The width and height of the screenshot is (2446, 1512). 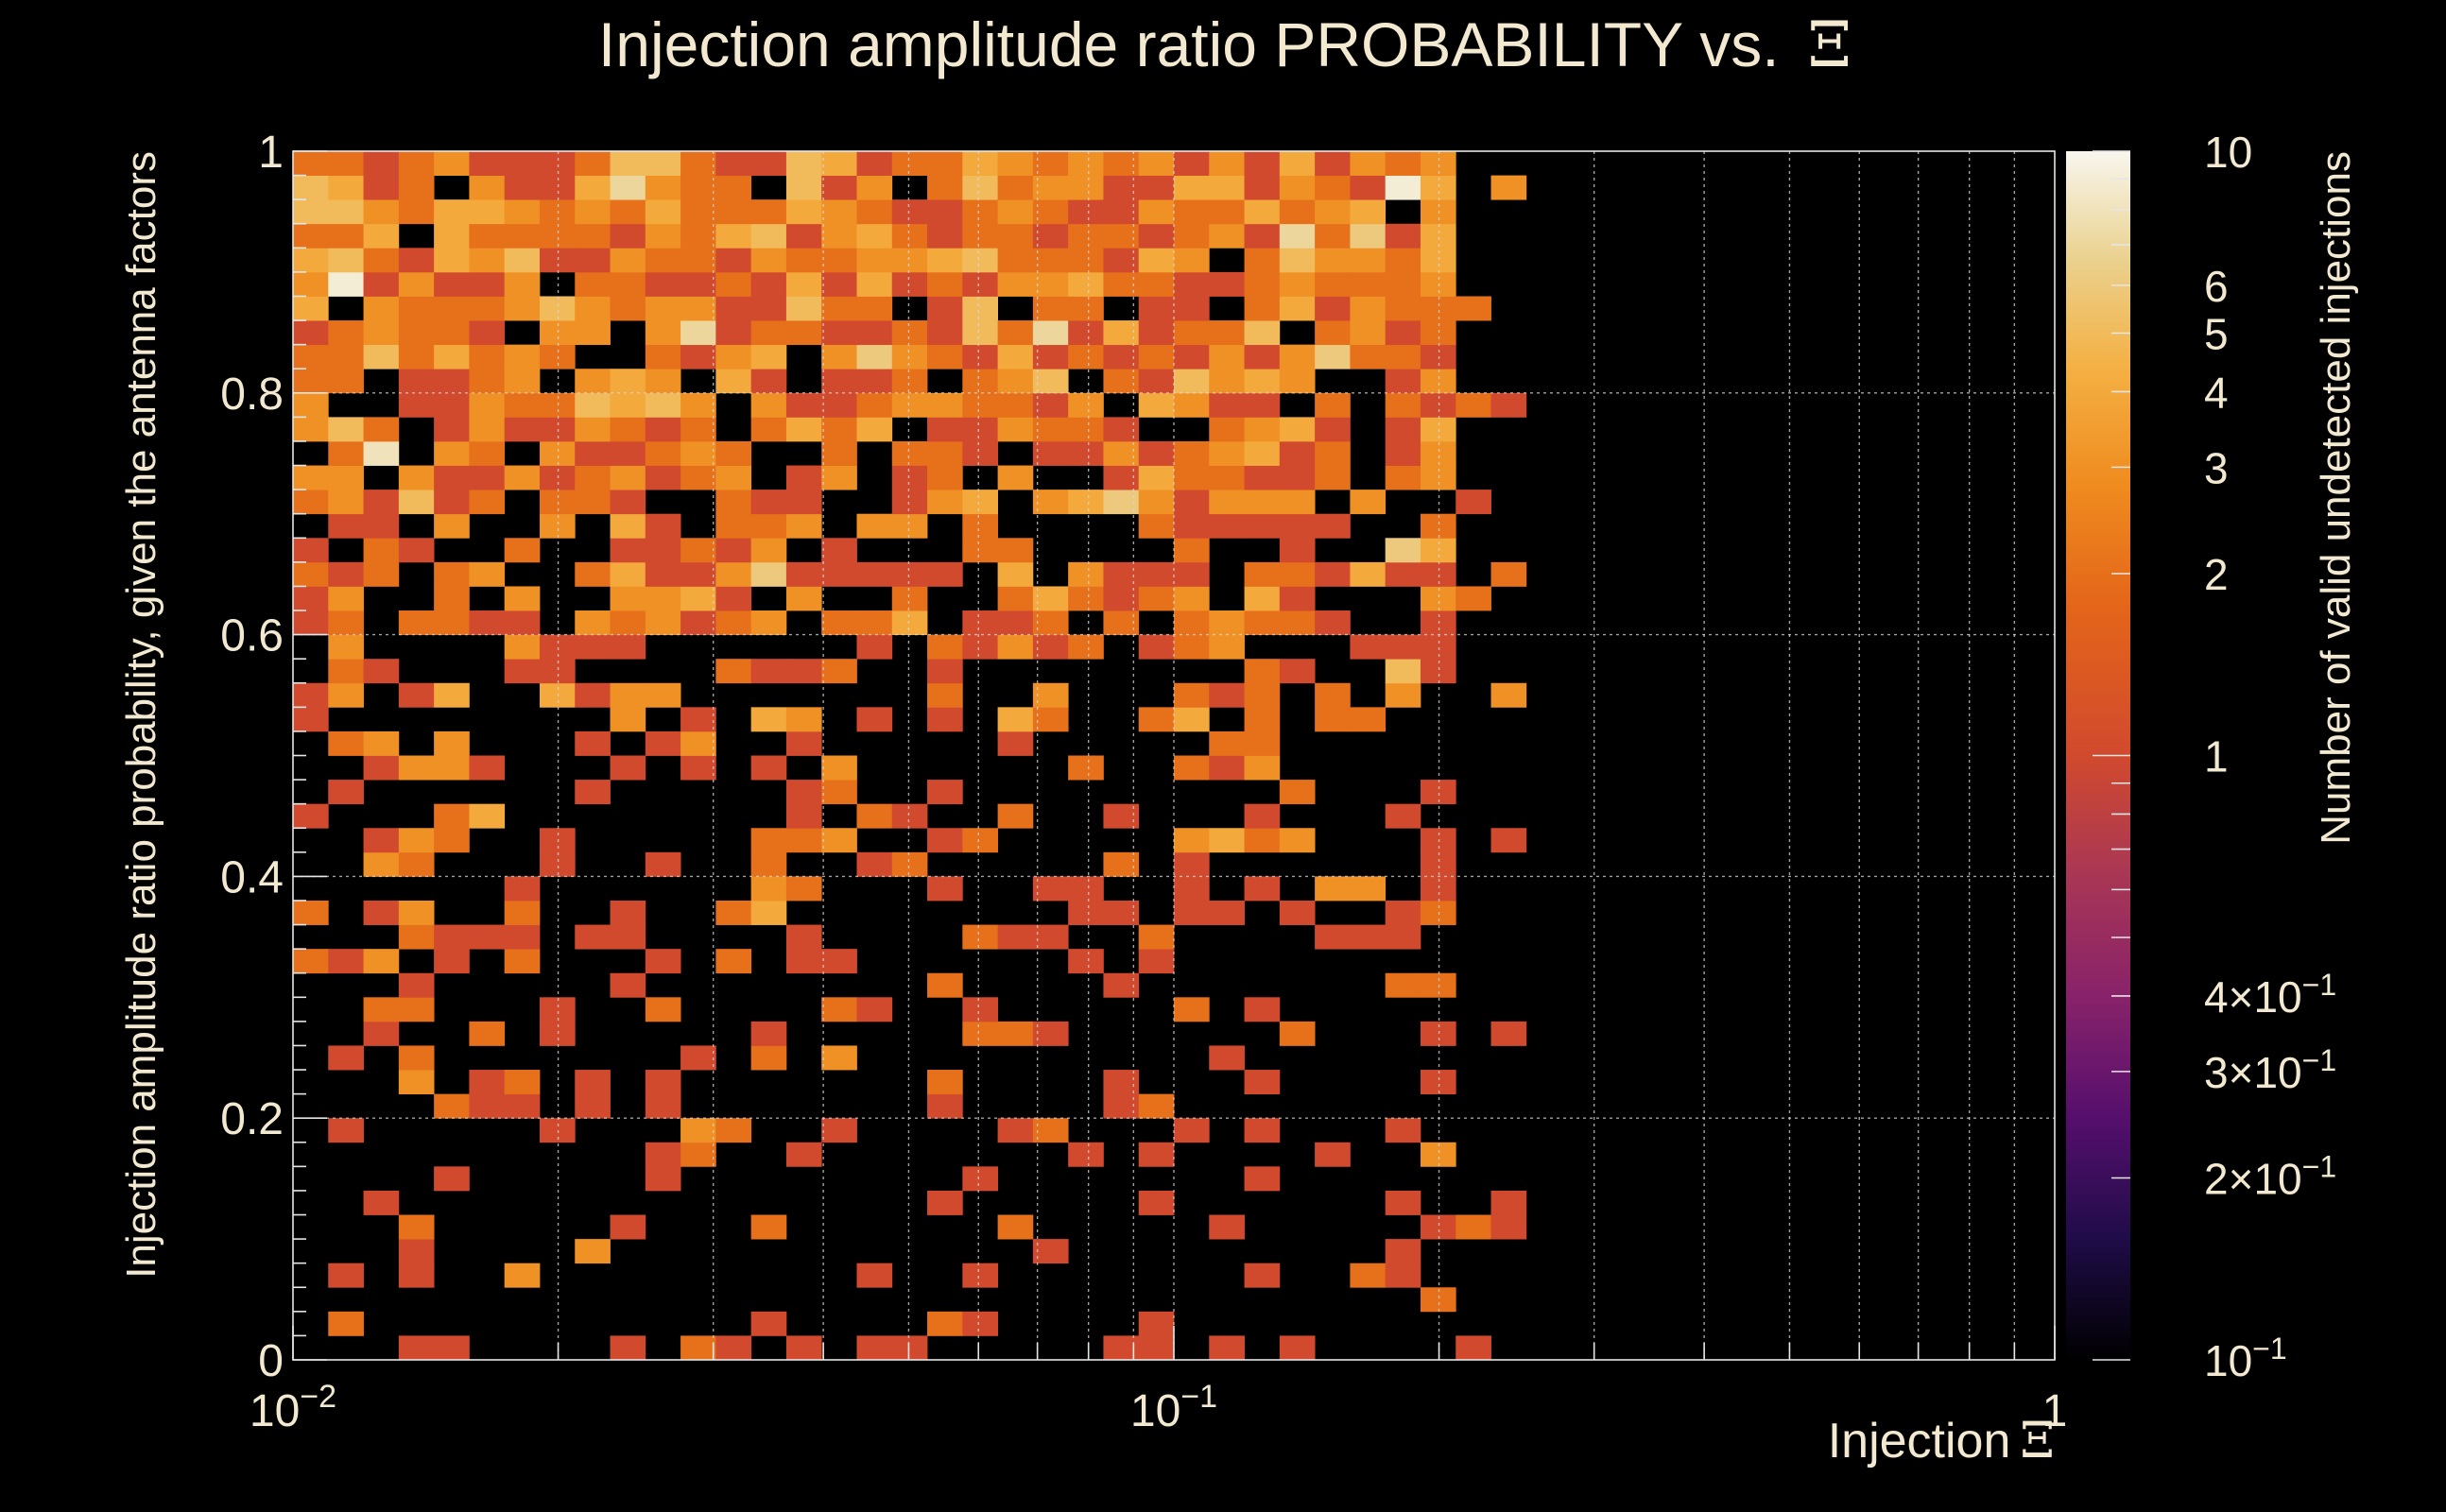 What do you see at coordinates (2055, 1411) in the screenshot?
I see `x-tick-label: 1` at bounding box center [2055, 1411].